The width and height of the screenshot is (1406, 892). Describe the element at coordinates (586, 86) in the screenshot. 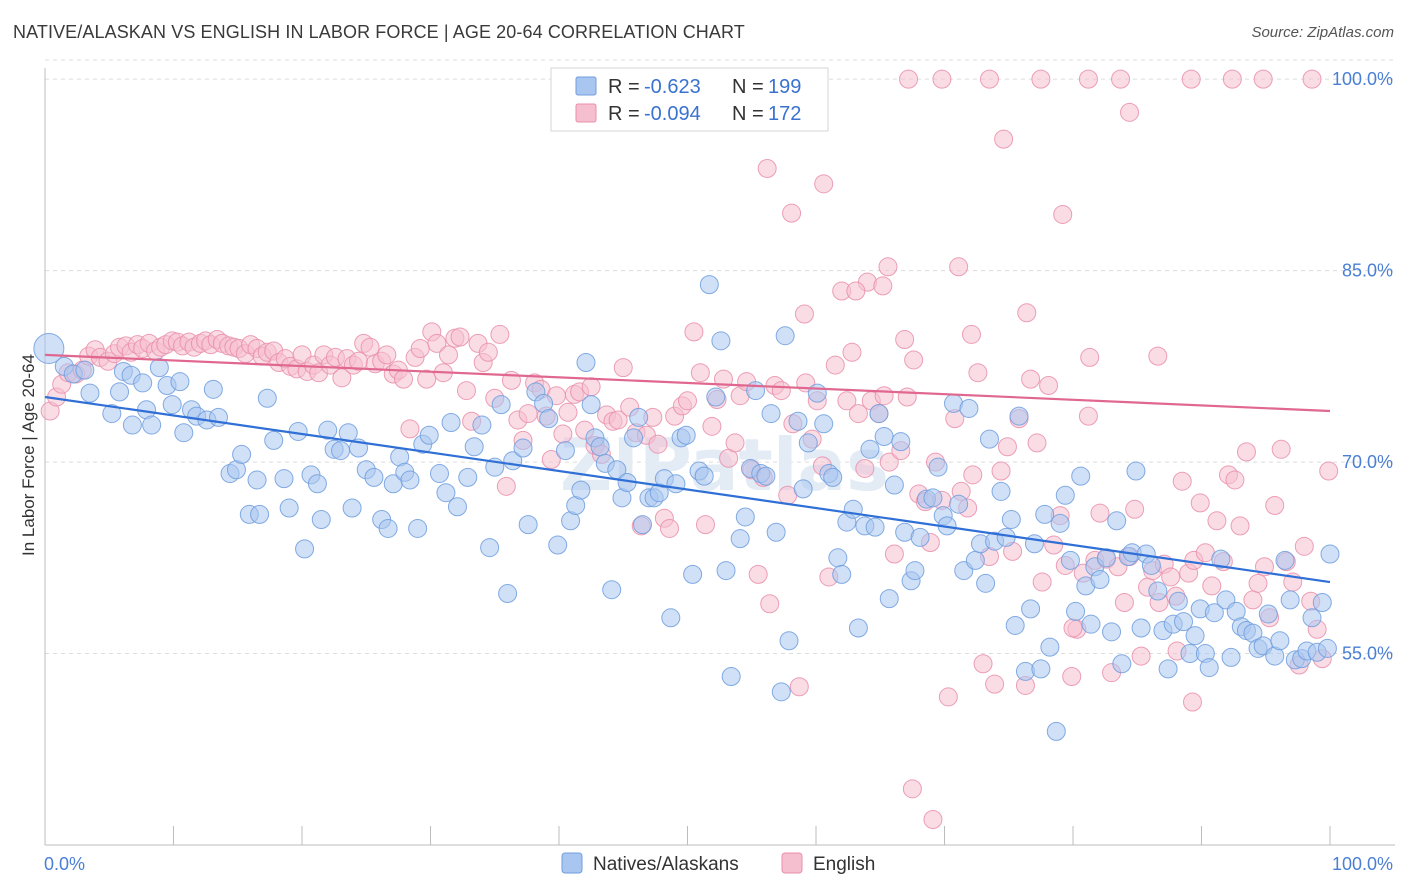

I see `legend-swatch-native` at that location.